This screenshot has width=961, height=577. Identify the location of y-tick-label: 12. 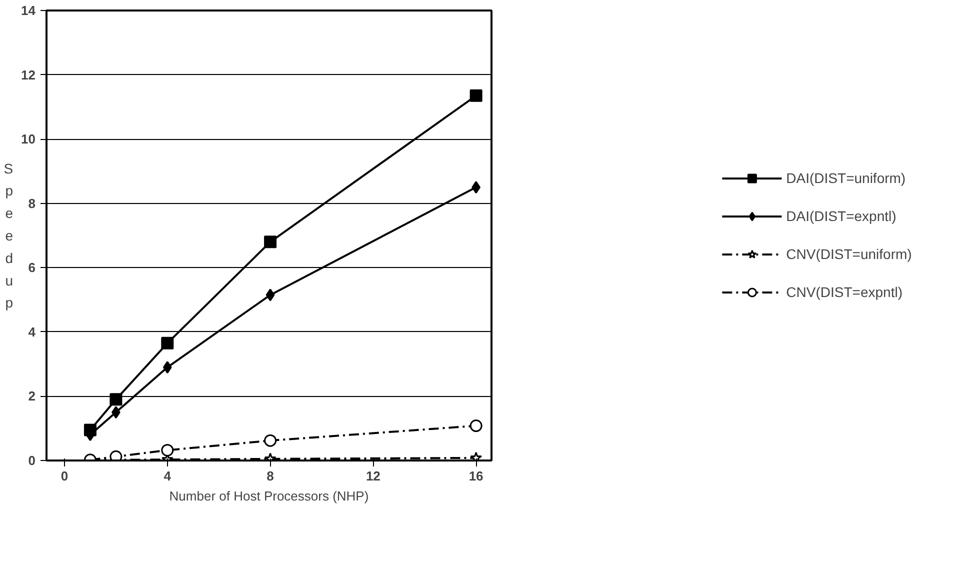
(28, 74).